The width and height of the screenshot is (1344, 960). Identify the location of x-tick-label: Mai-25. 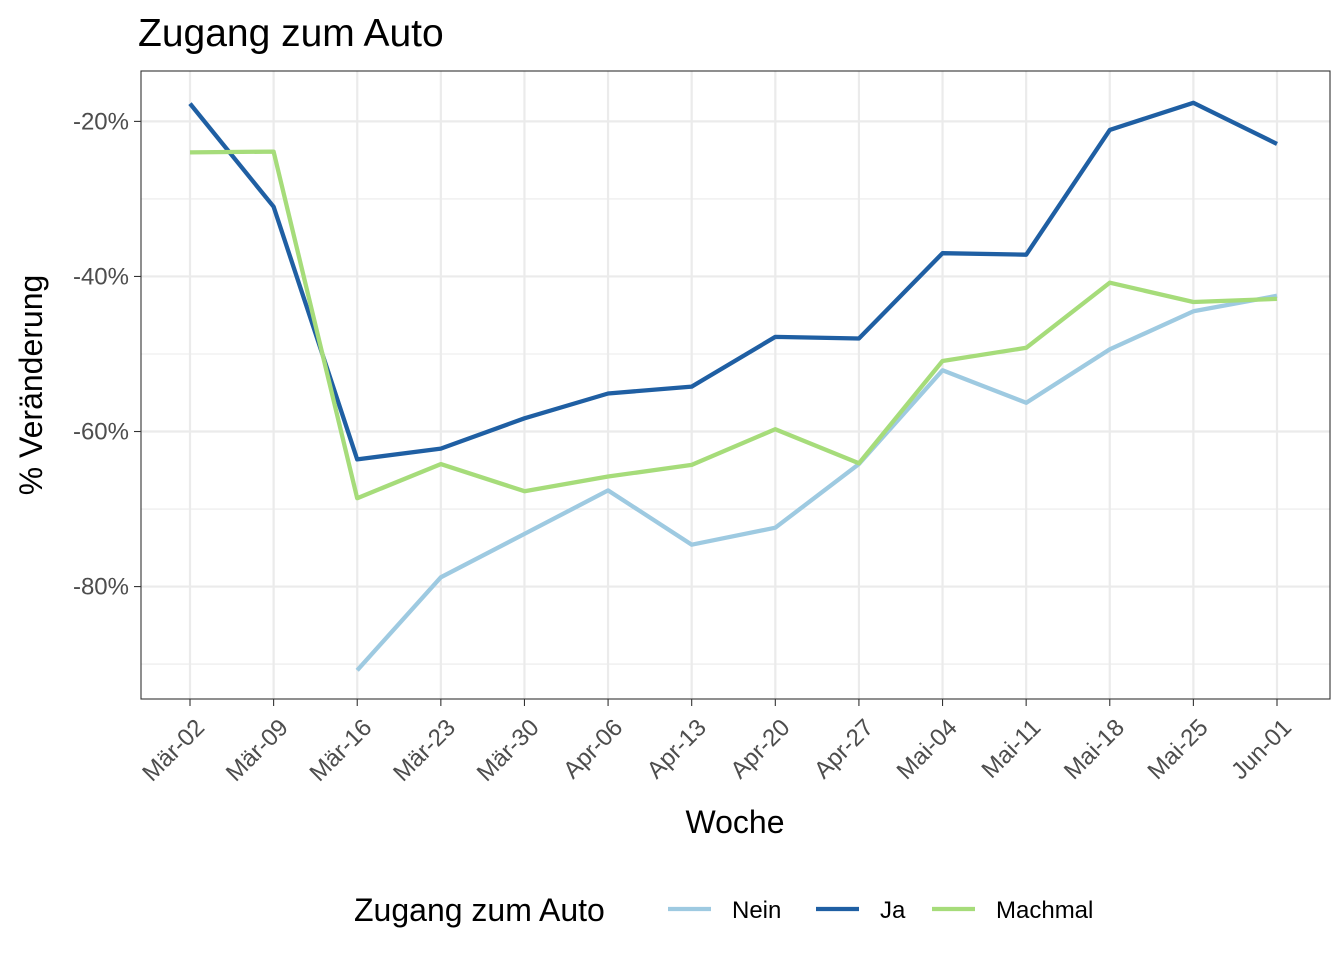
(1178, 749).